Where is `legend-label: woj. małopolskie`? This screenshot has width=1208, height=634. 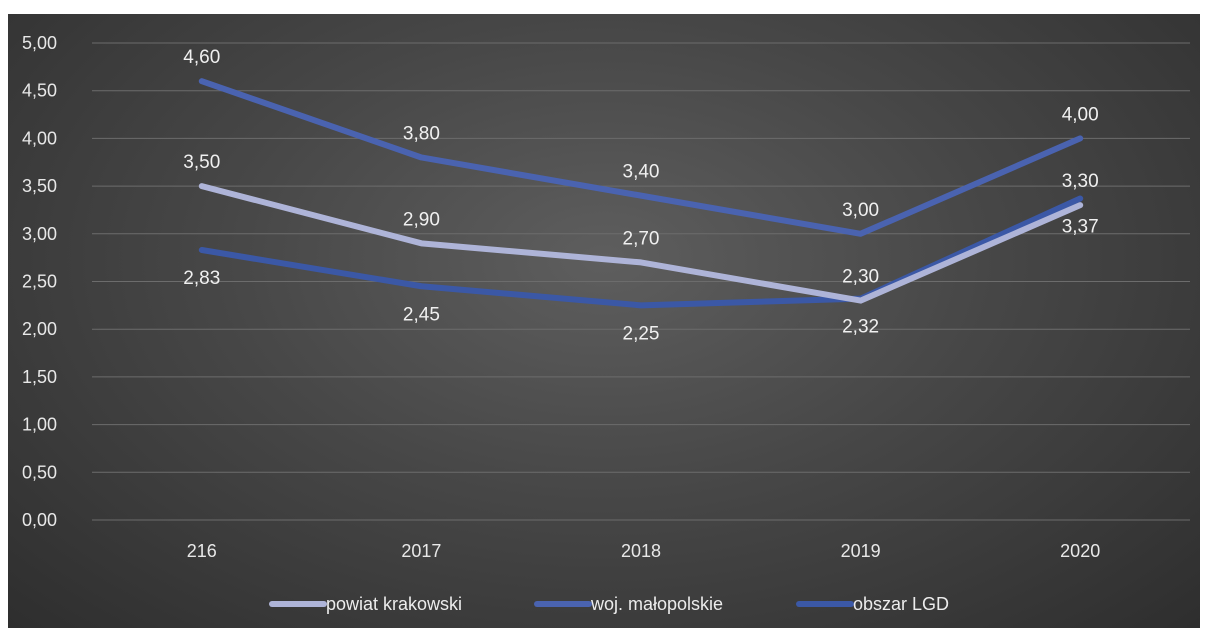 legend-label: woj. małopolskie is located at coordinates (656, 604).